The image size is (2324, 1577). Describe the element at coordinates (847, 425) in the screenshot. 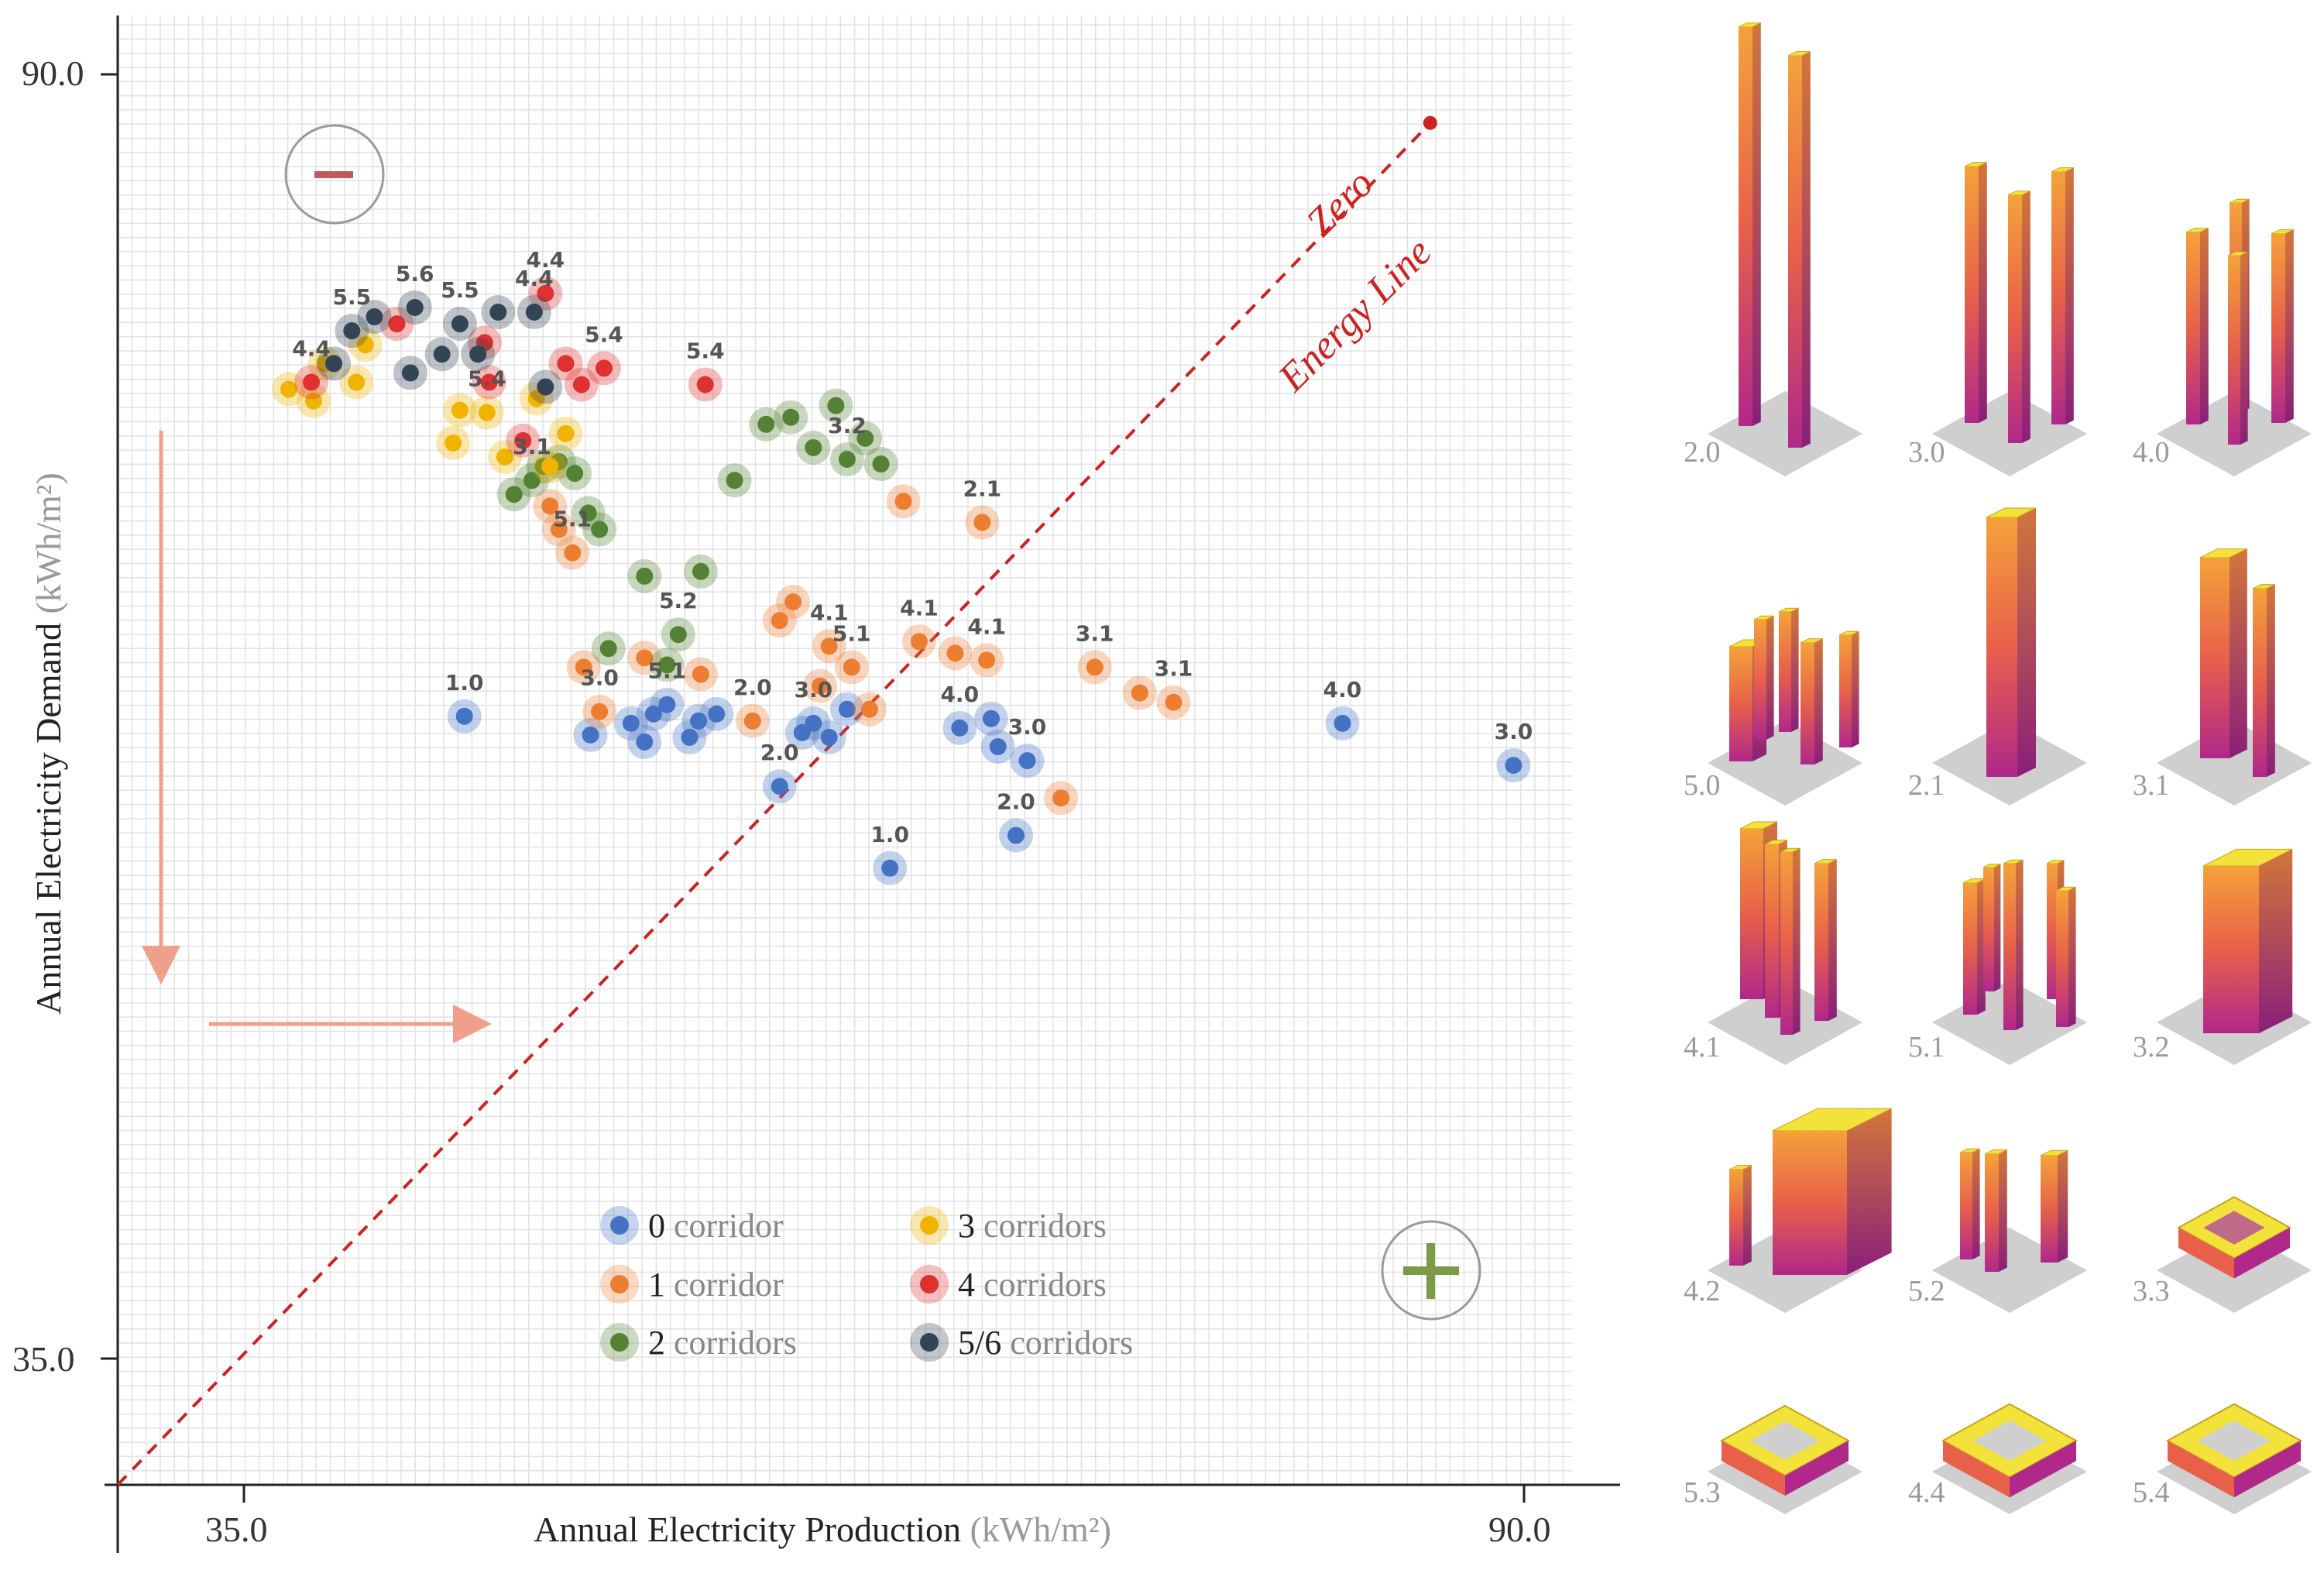

I see `point-label: 3.2` at that location.